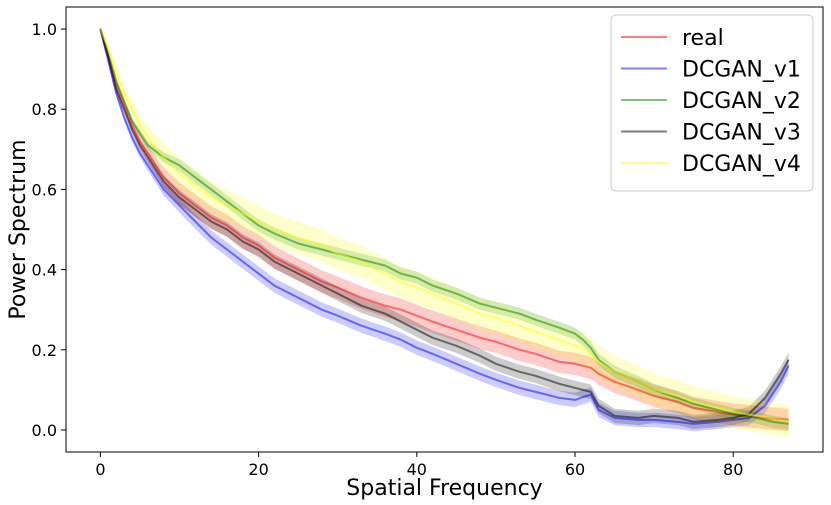  I want to click on x-tick-label: 0, so click(100, 469).